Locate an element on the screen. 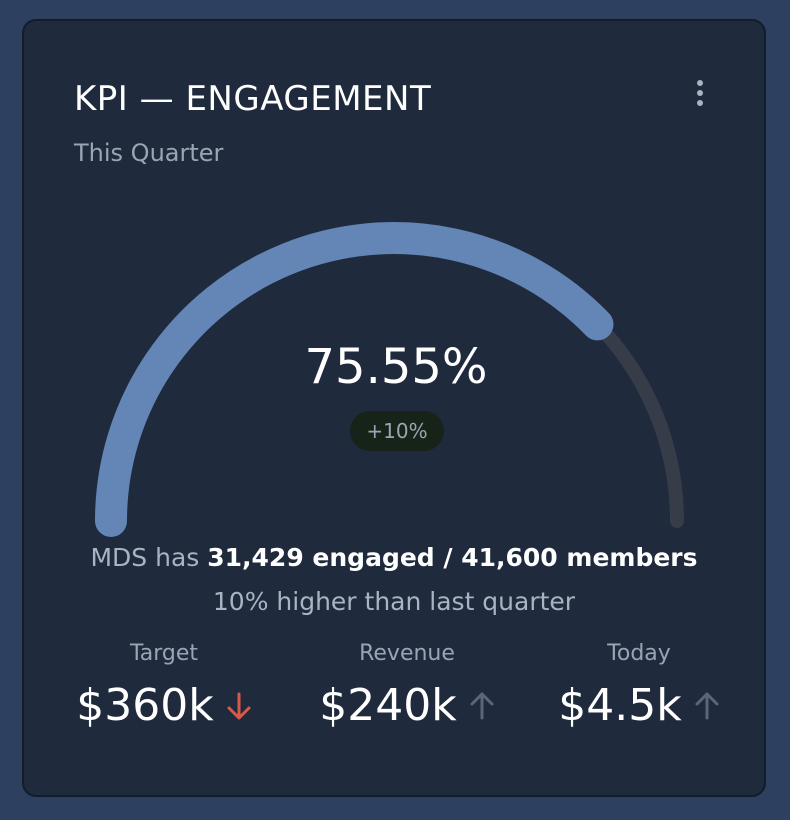 This screenshot has height=820, width=790. card-title: KPI — ENGAGEMENT is located at coordinates (253, 99).